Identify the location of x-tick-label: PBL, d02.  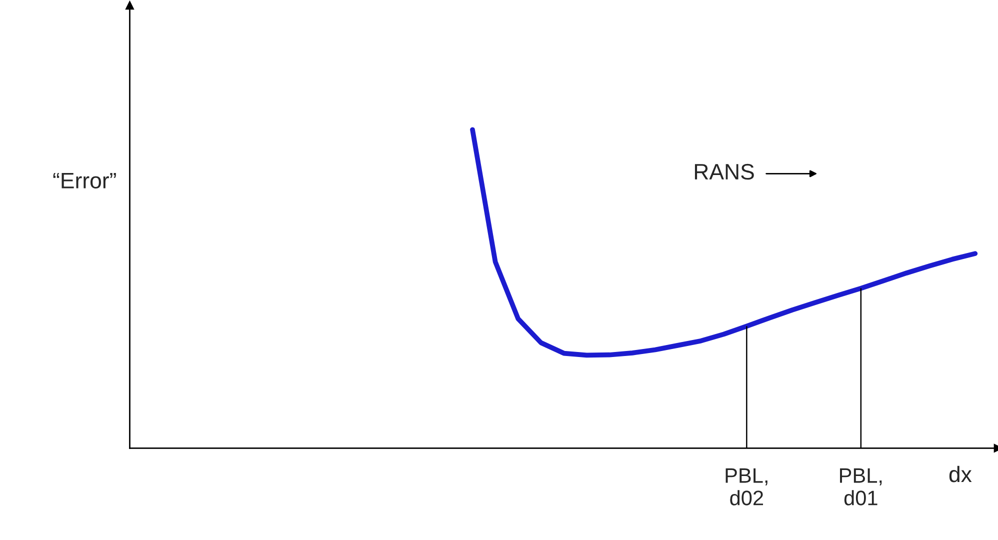
(747, 487).